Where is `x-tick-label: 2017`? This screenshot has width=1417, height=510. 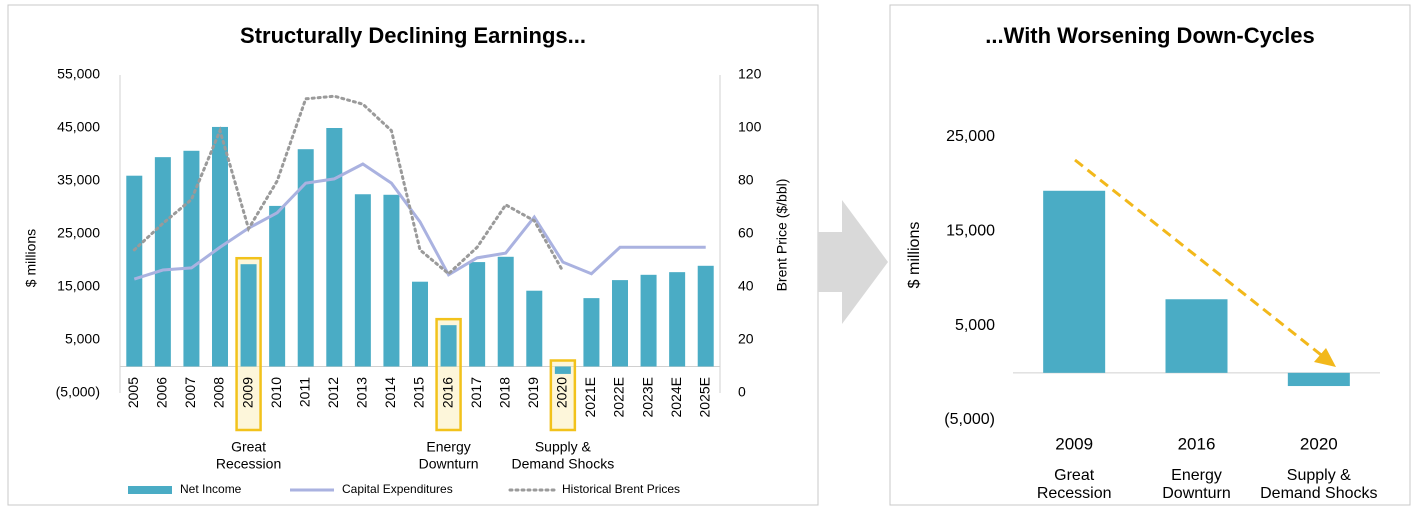 x-tick-label: 2017 is located at coordinates (476, 392).